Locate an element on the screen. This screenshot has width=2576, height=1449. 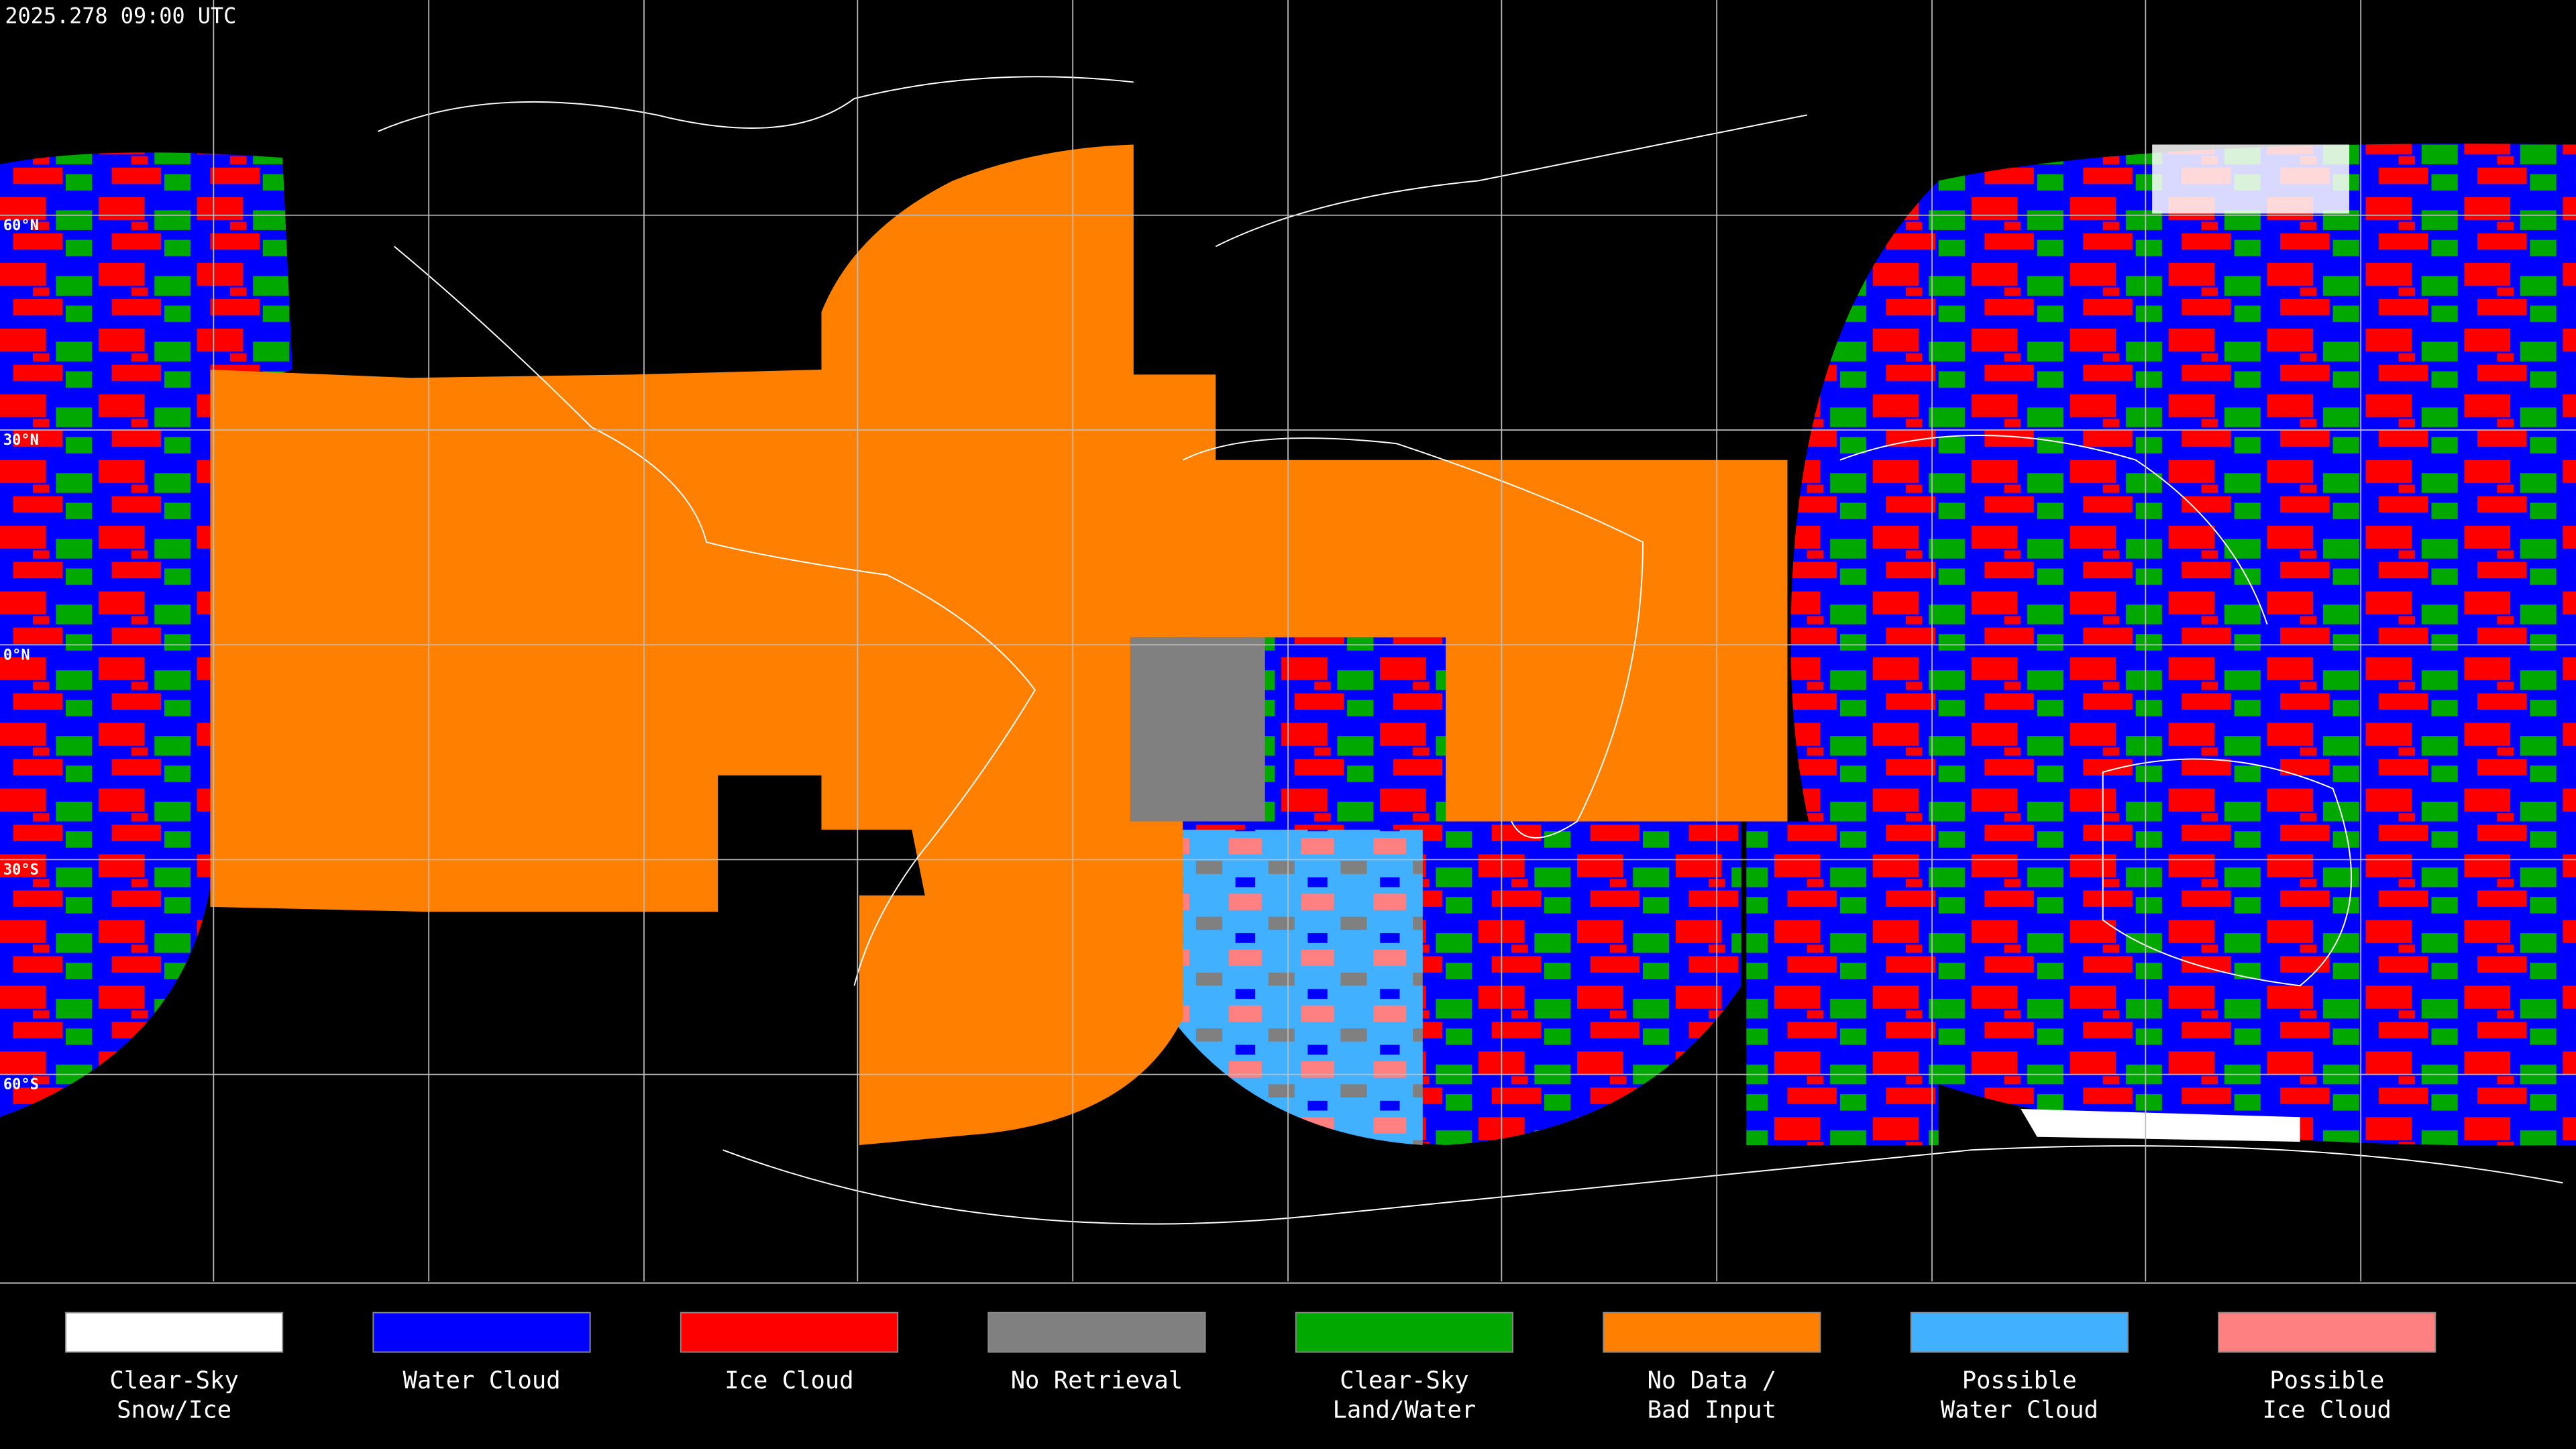
possible-cloud-area is located at coordinates (1284, 987).